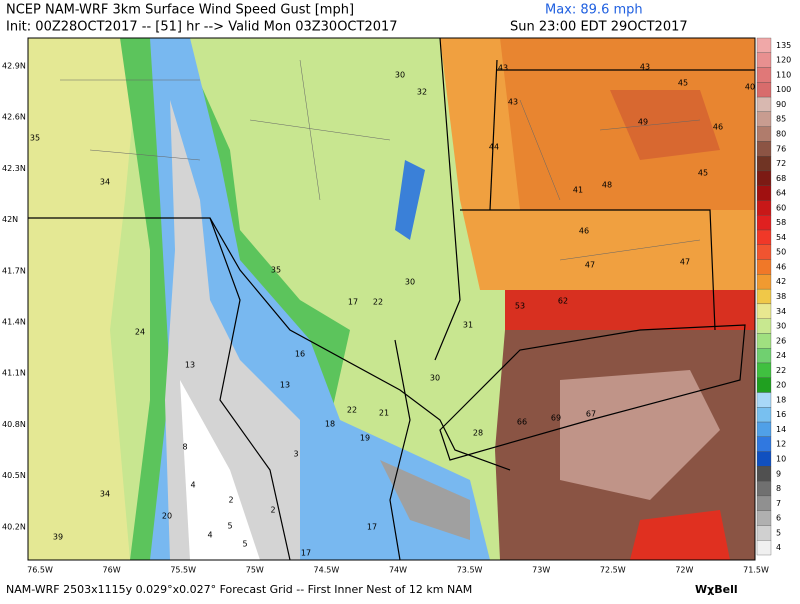 The image size is (800, 604). I want to click on colorbar-label: 18, so click(781, 399).